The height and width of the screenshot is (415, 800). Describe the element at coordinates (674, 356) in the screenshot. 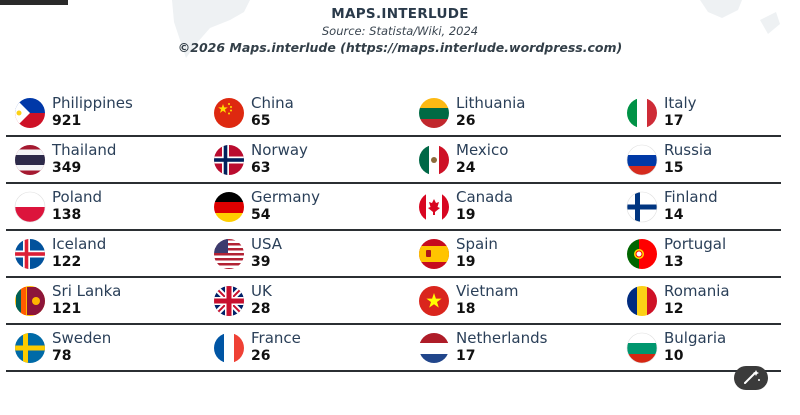

I see `country-count: 10` at that location.